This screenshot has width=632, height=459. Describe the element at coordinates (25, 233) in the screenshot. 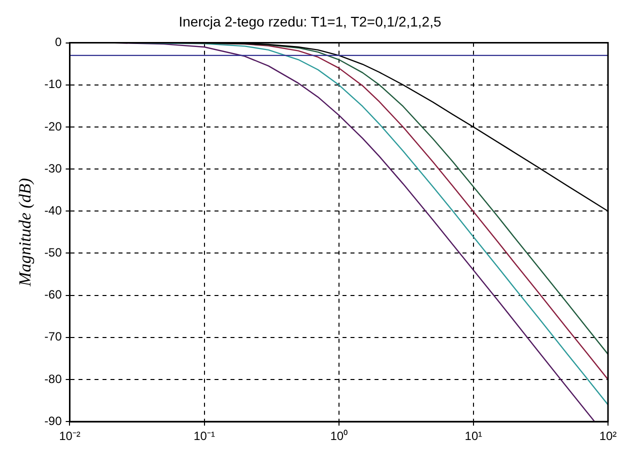

I see `y-axis-title: Magnitude (dB)` at that location.